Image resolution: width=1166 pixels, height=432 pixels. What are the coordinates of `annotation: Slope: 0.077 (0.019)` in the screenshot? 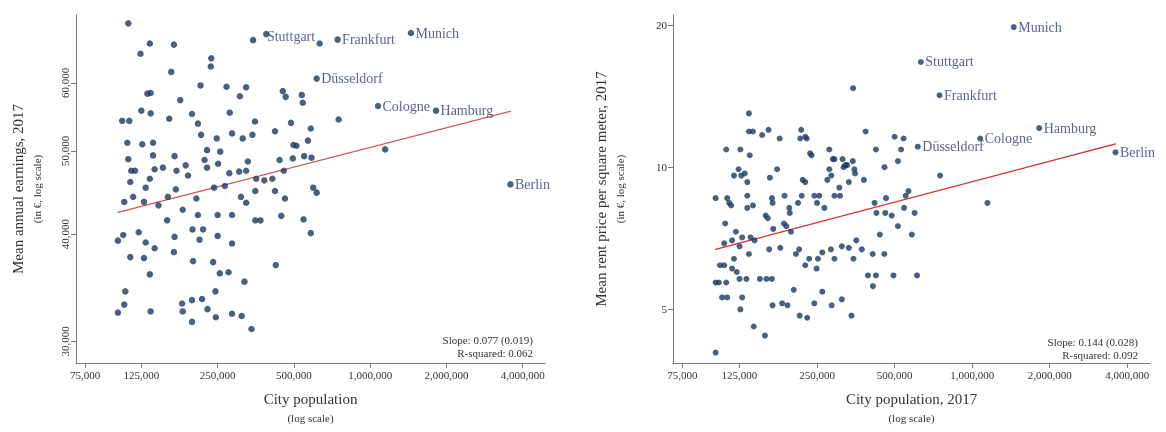 It's located at (488, 340).